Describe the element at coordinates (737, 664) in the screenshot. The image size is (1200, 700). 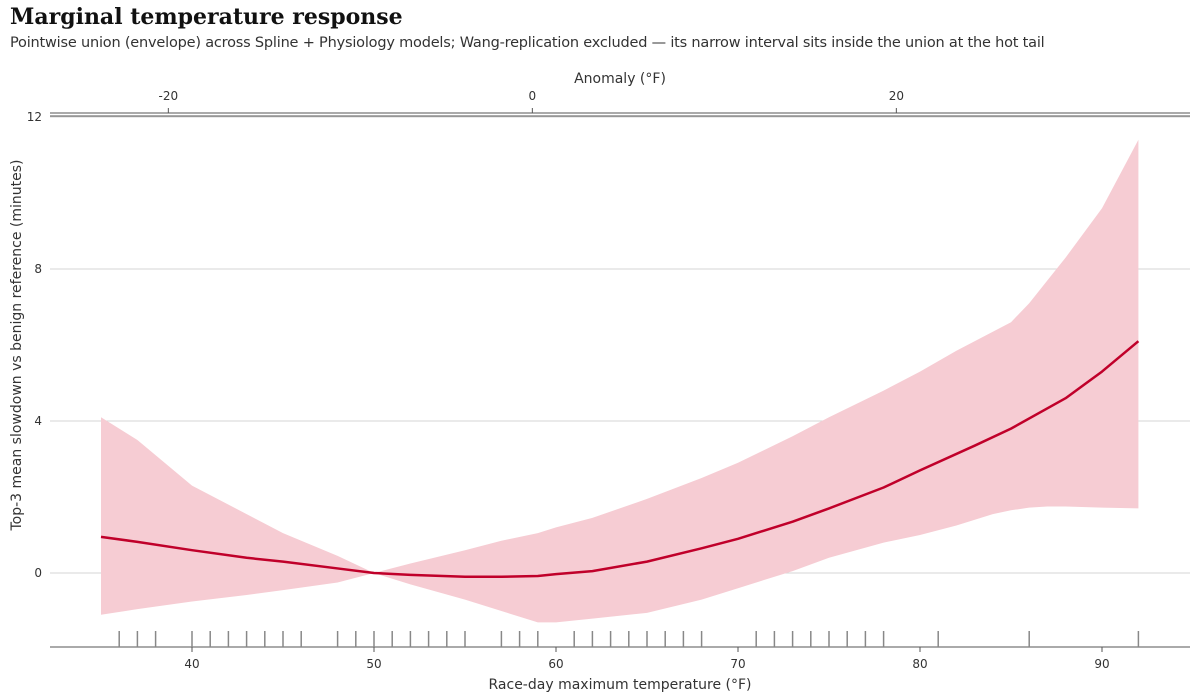
I see `x-tick-label: 70` at that location.